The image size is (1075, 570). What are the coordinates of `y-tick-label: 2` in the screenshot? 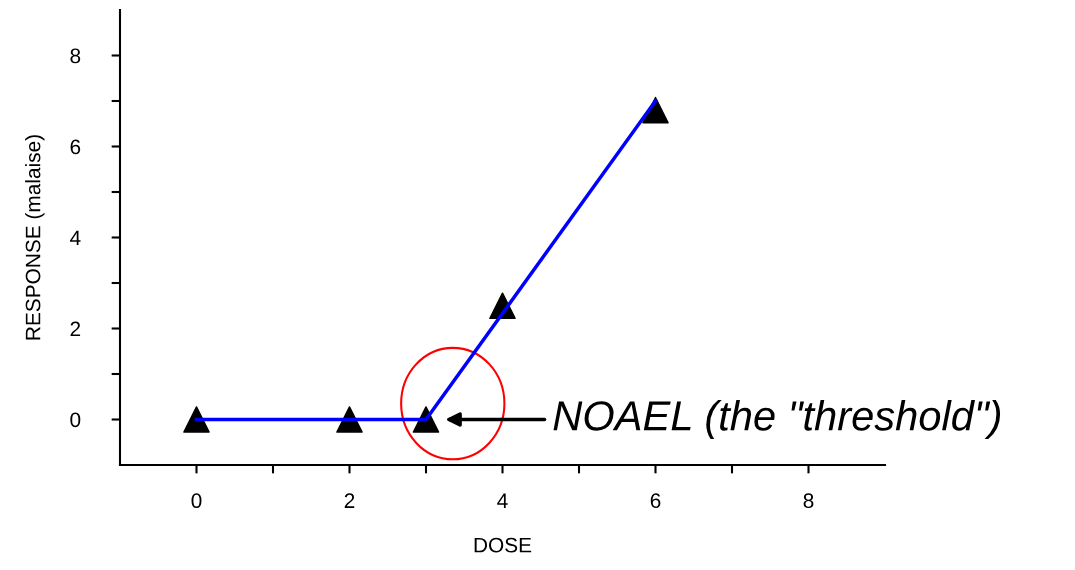 It's located at (75, 329).